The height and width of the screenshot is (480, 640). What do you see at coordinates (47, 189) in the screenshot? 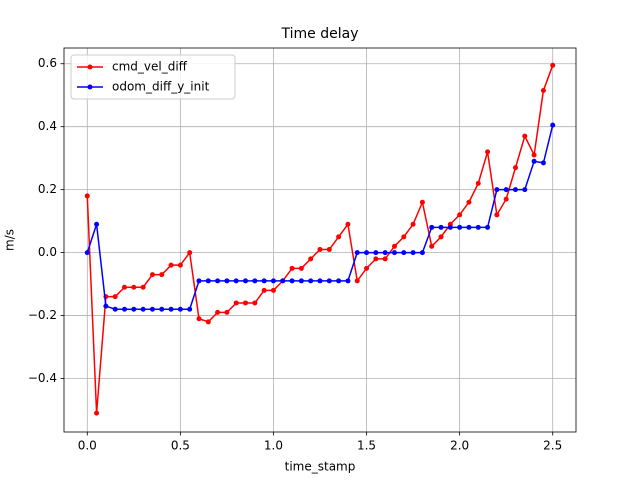
I see `y-tick-label: 0.2` at bounding box center [47, 189].